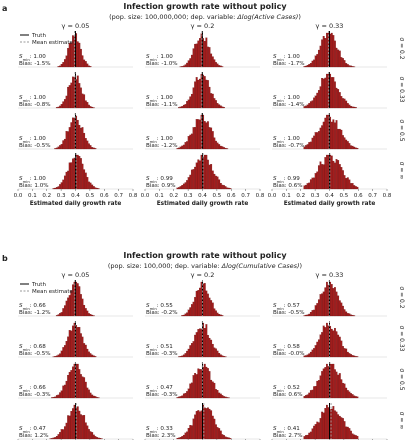 The height and width of the screenshot is (440, 411). Describe the element at coordinates (173, 196) in the screenshot. I see `x-tick-label: 0.2` at that location.